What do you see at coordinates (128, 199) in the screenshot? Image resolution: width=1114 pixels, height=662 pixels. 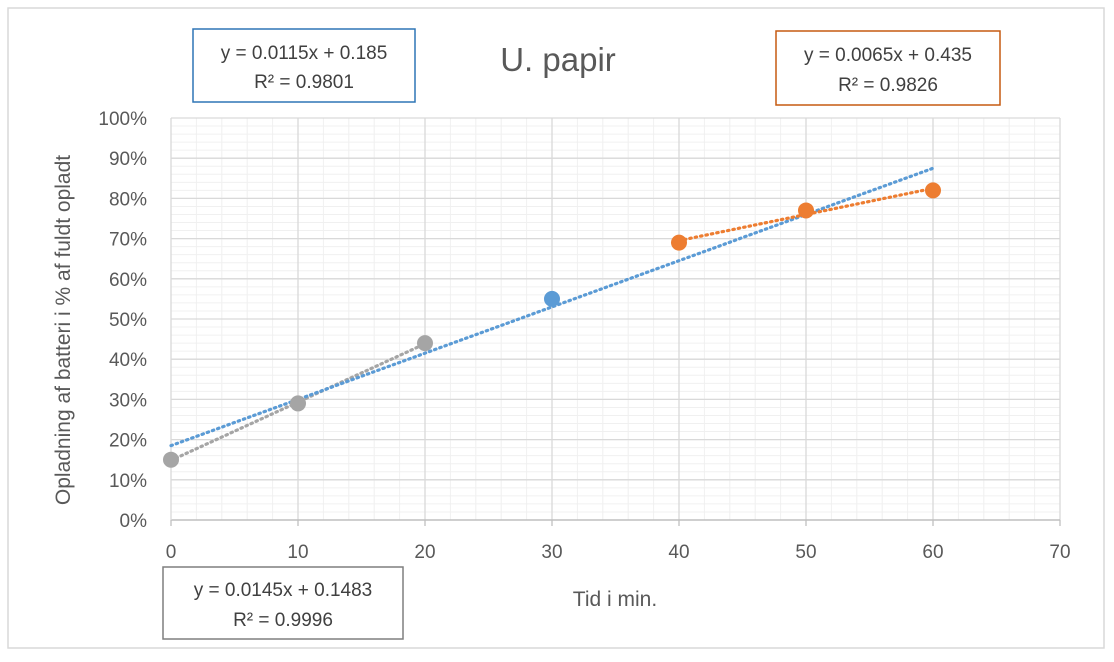 I see `y-tick-label: 80%` at bounding box center [128, 199].